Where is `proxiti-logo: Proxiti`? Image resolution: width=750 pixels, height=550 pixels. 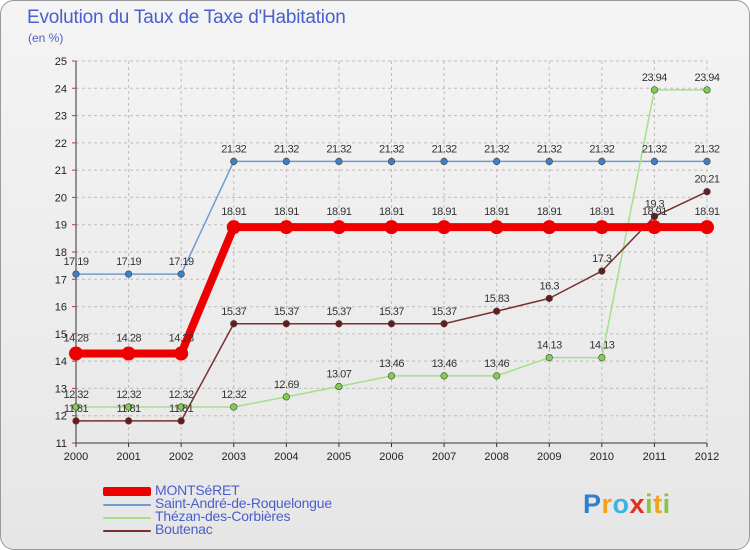 proxiti-logo: Proxiti is located at coordinates (627, 504).